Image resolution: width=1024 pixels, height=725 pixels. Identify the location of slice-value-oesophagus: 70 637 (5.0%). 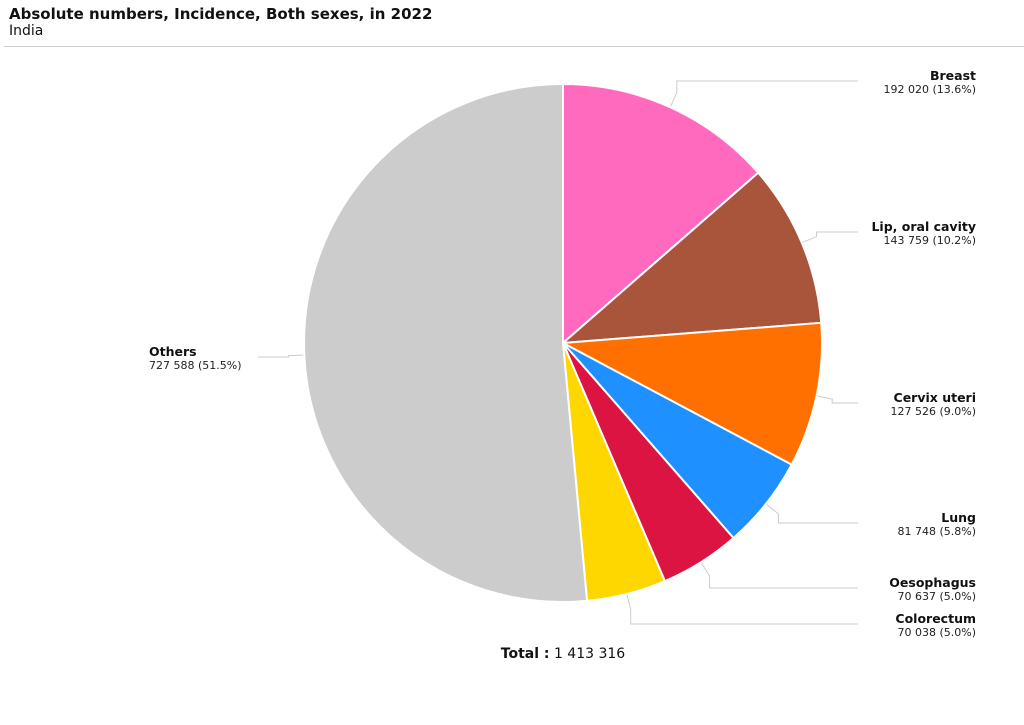
(936, 596).